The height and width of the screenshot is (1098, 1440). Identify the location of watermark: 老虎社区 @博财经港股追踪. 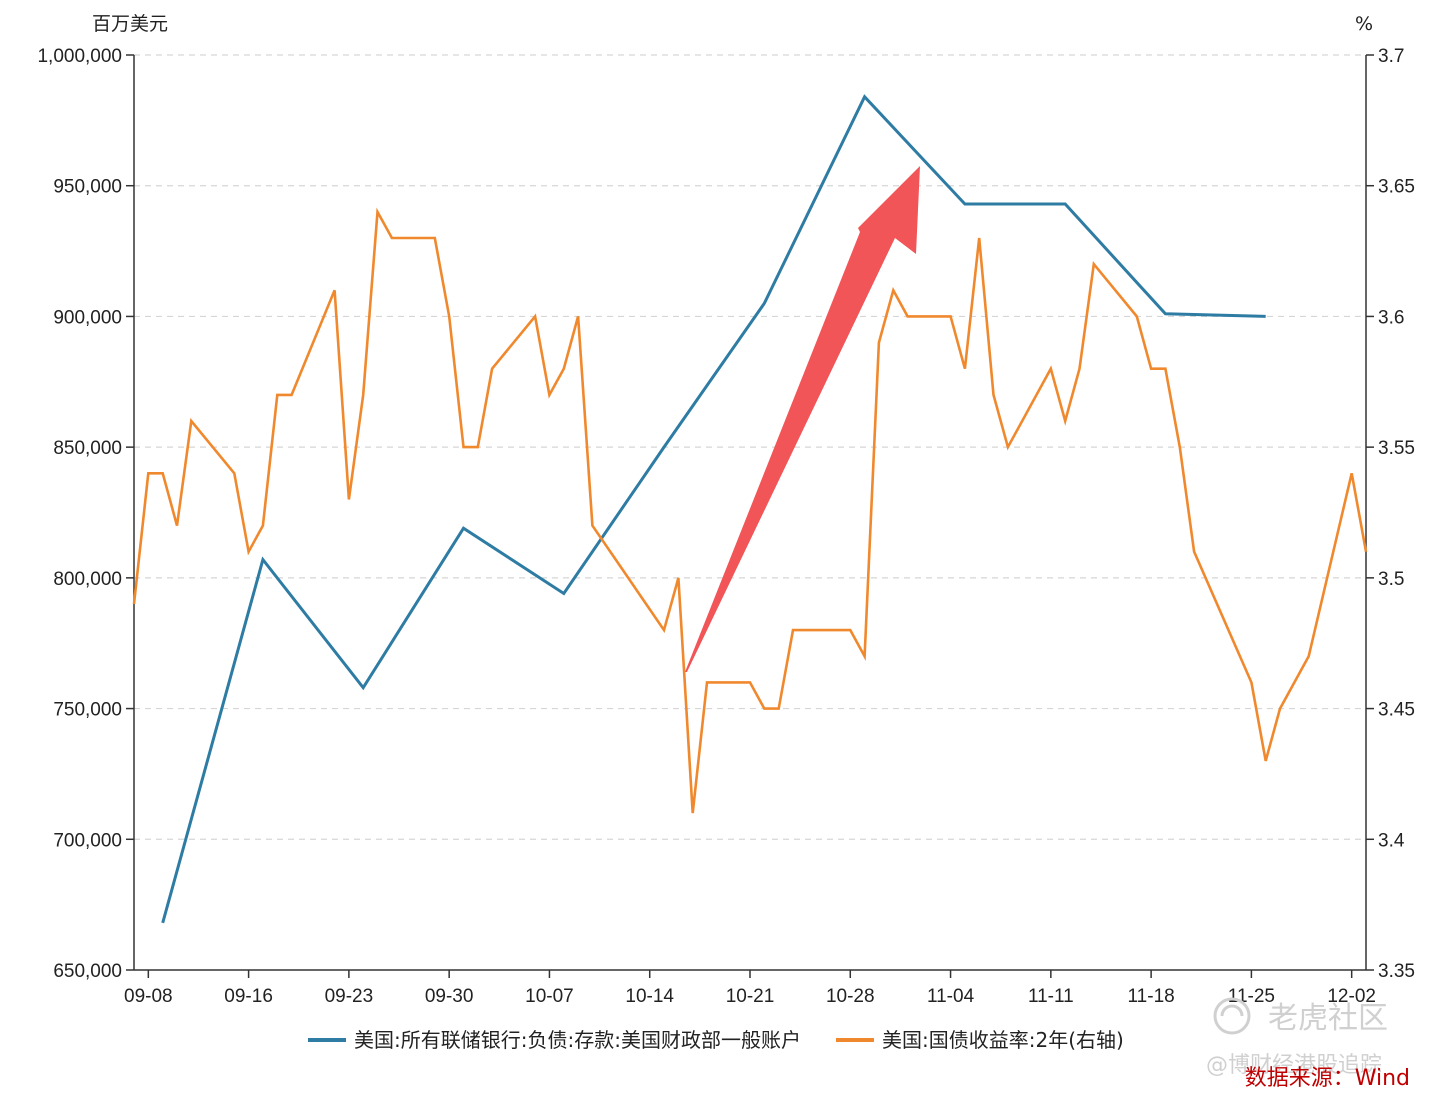
(1297, 1037).